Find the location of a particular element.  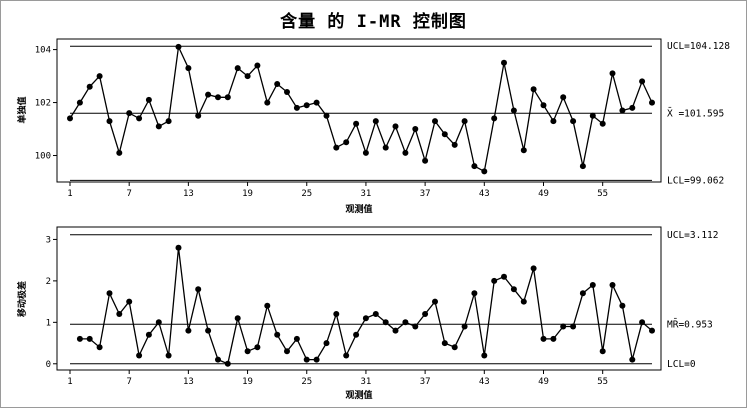

moving-range-xtick-label: 25 is located at coordinates (306, 382).